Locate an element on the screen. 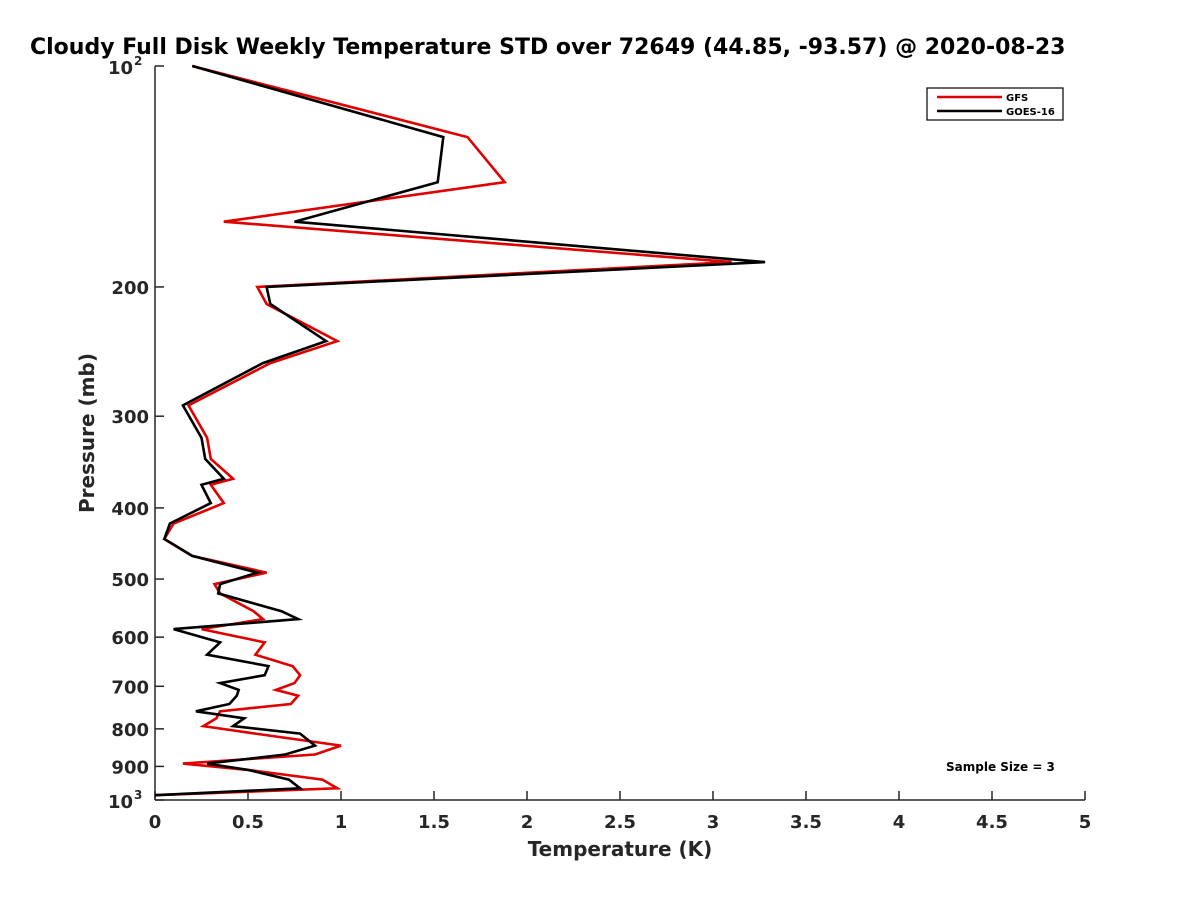 The image size is (1200, 900). x-tick-label: 3.5 is located at coordinates (806, 822).